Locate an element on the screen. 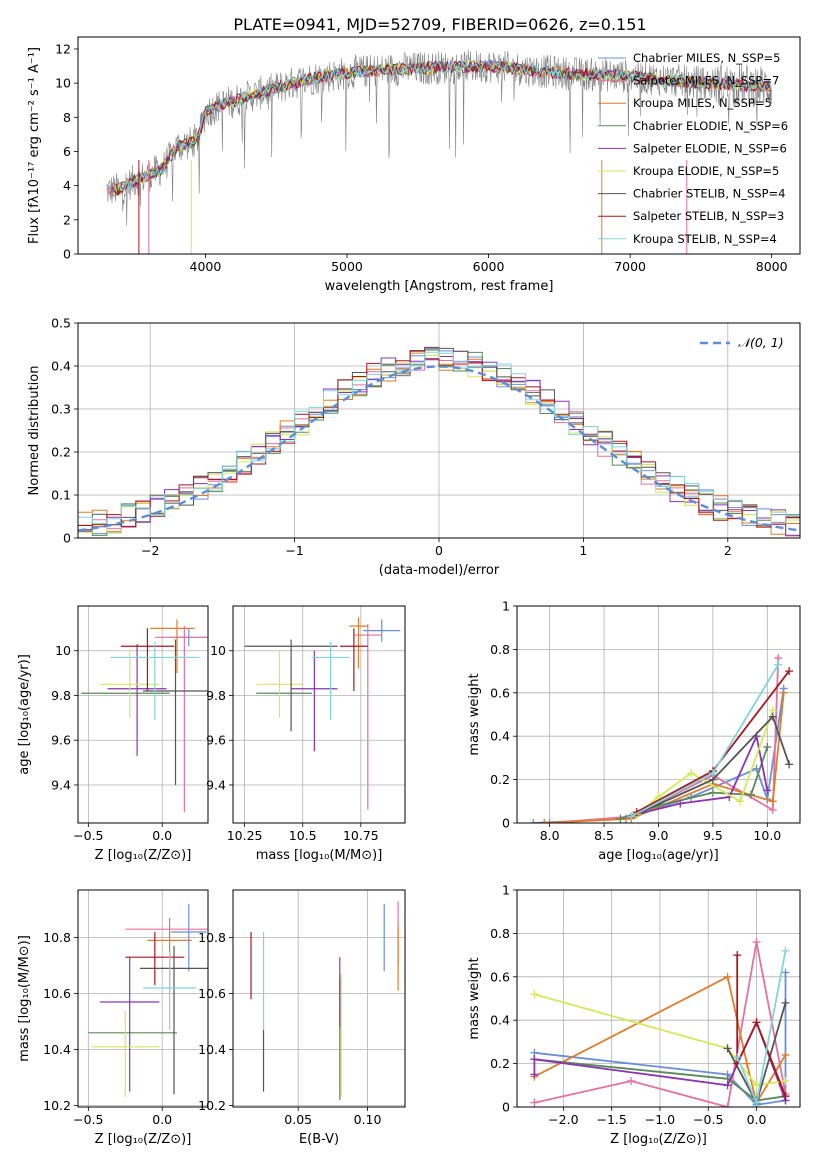 Image resolution: width=819 pixels, height=1170 pixels. y-axis-label: Flux [fλ10⁻¹⁷ erg cm⁻² s⁻¹ A⁻¹] is located at coordinates (34, 145).